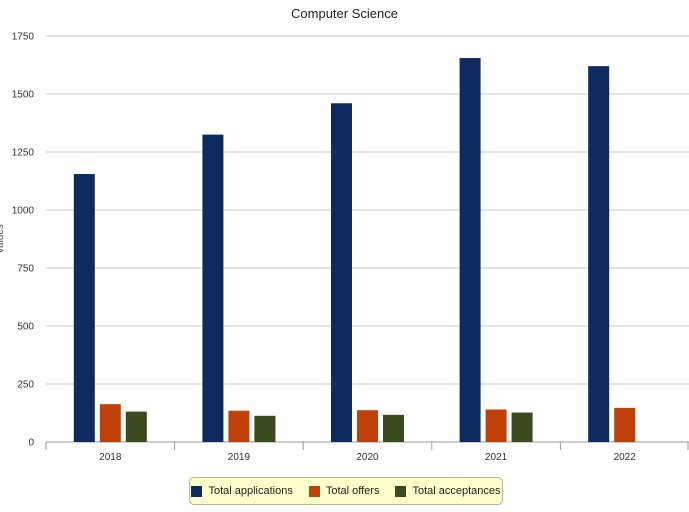 The height and width of the screenshot is (512, 689). Describe the element at coordinates (239, 457) in the screenshot. I see `x-tick-label: 2019` at that location.